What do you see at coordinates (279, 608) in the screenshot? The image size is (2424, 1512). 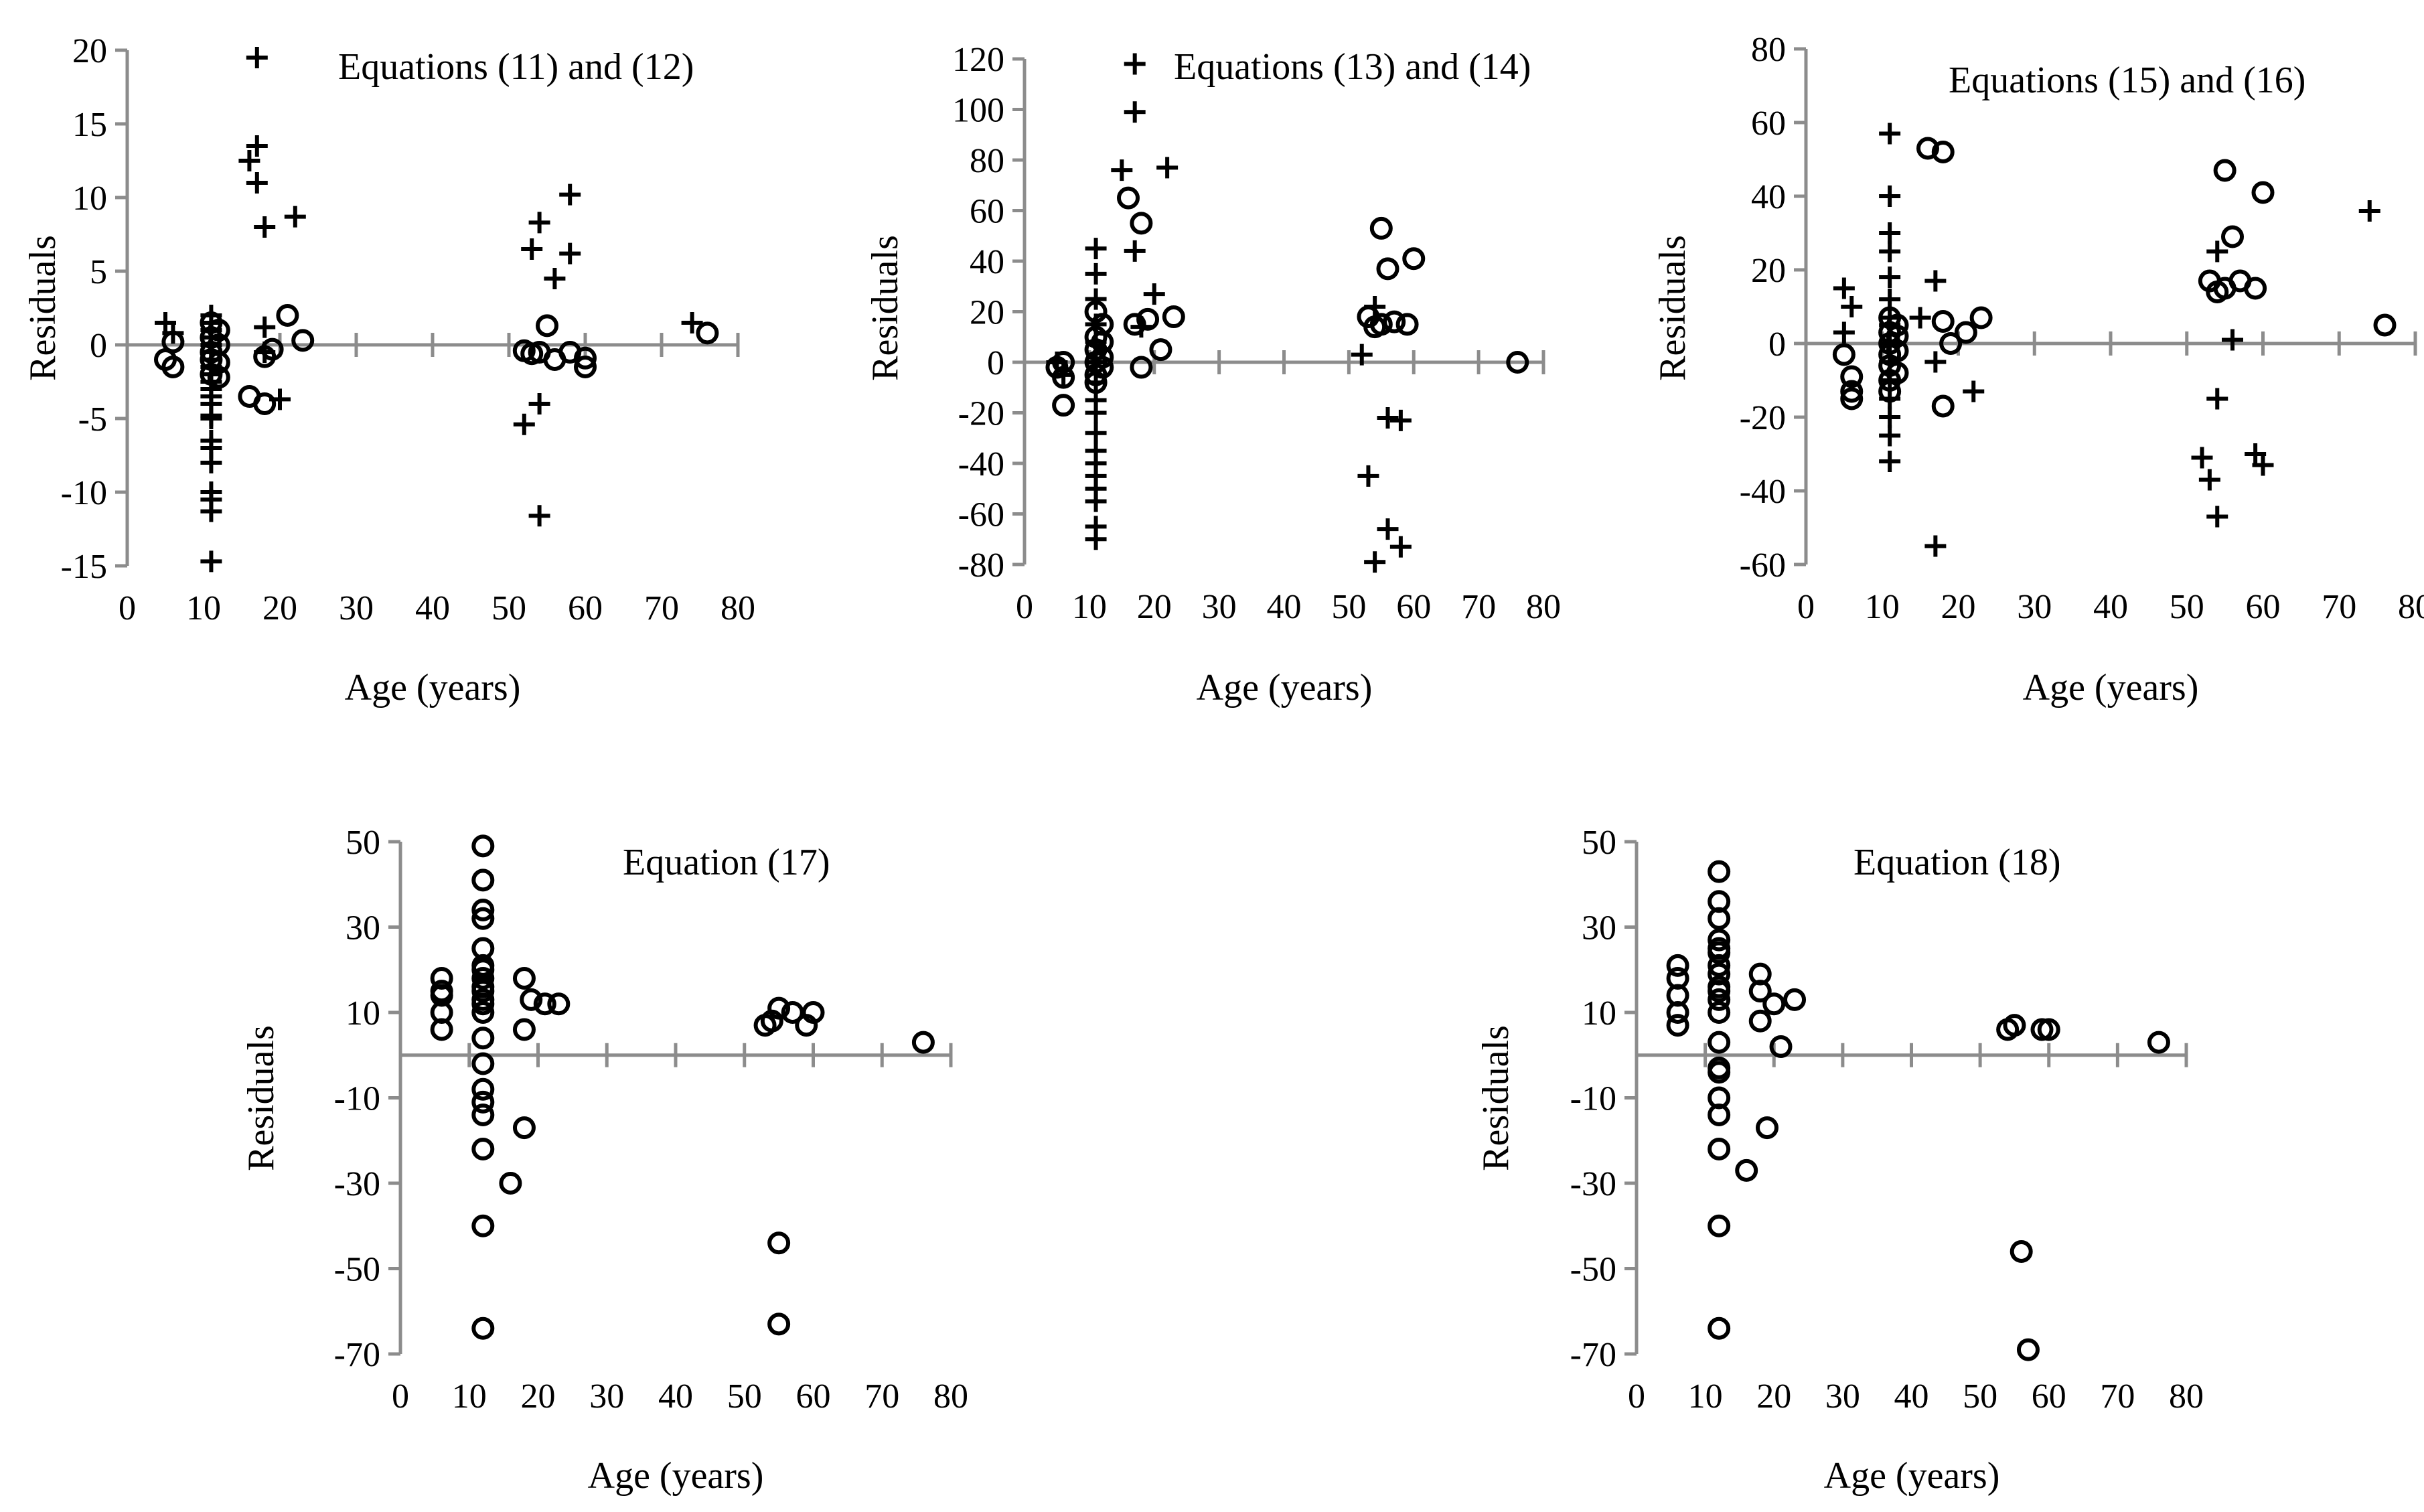 I see `x-tick-label: 20` at bounding box center [279, 608].